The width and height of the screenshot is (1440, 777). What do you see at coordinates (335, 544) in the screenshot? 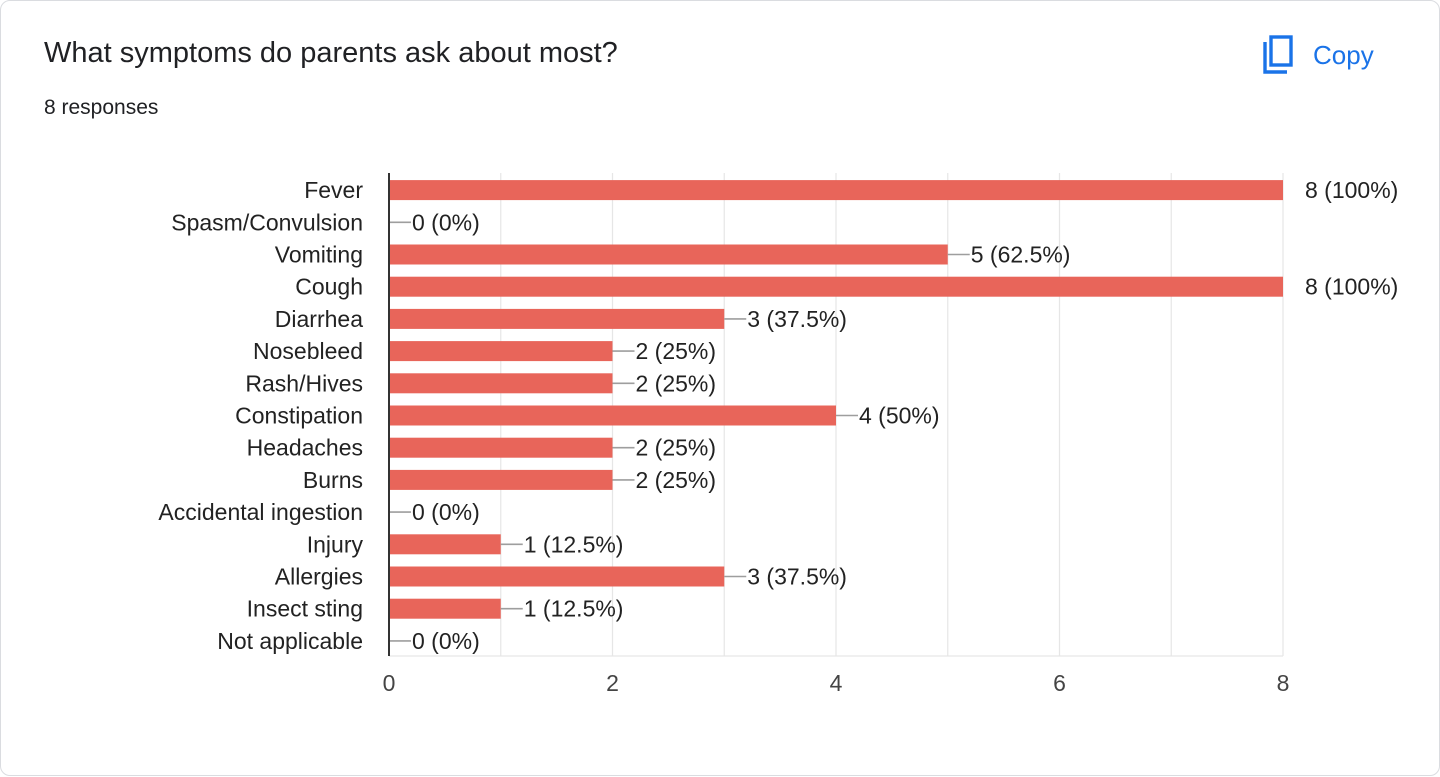
I see `category-label: Injury` at bounding box center [335, 544].